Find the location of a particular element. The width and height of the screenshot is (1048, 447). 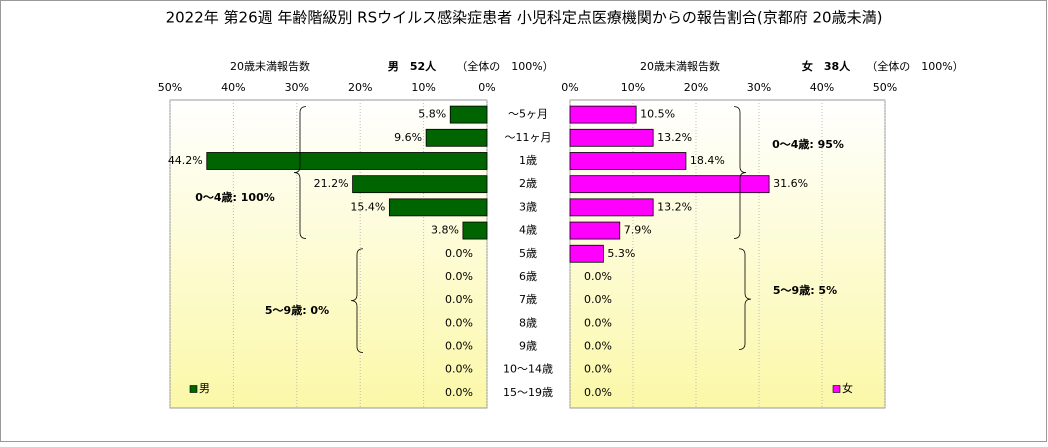

data-label: 31.6% is located at coordinates (790, 183).